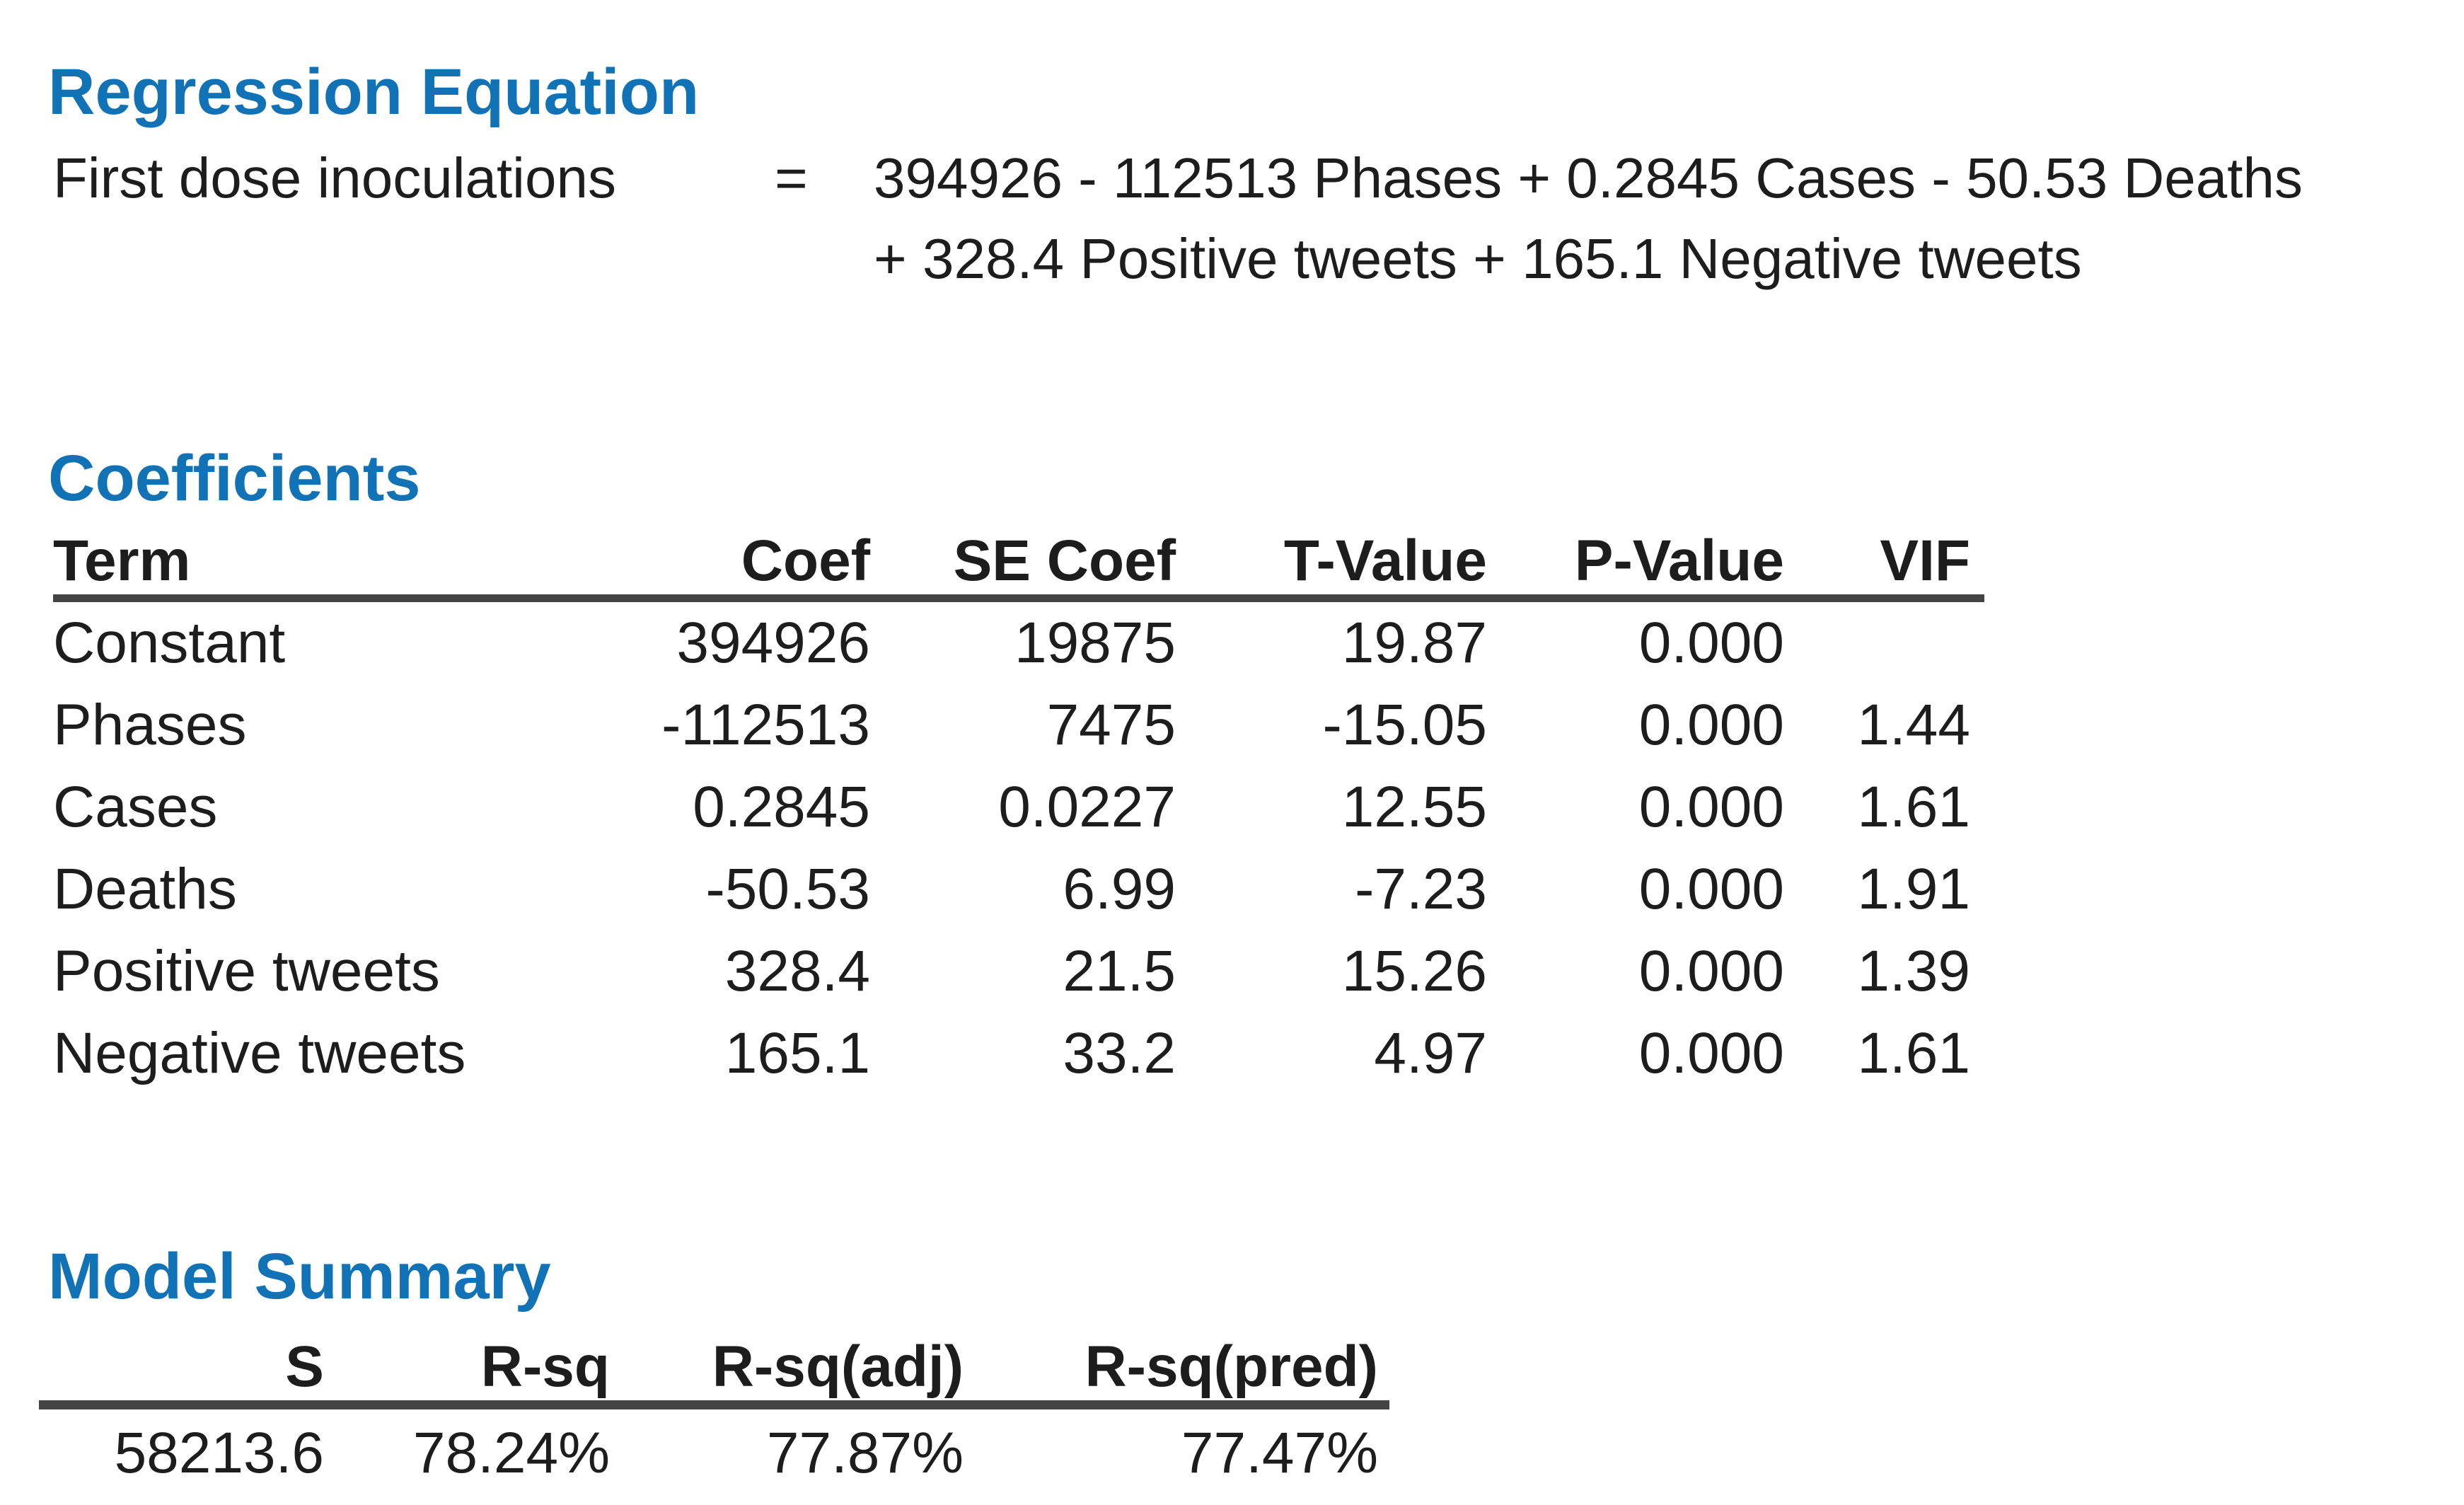 Image resolution: width=2464 pixels, height=1505 pixels. I want to click on table-row-phases: Phases -112513 7475 -15.05 0.000 1.44, so click(1018, 725).